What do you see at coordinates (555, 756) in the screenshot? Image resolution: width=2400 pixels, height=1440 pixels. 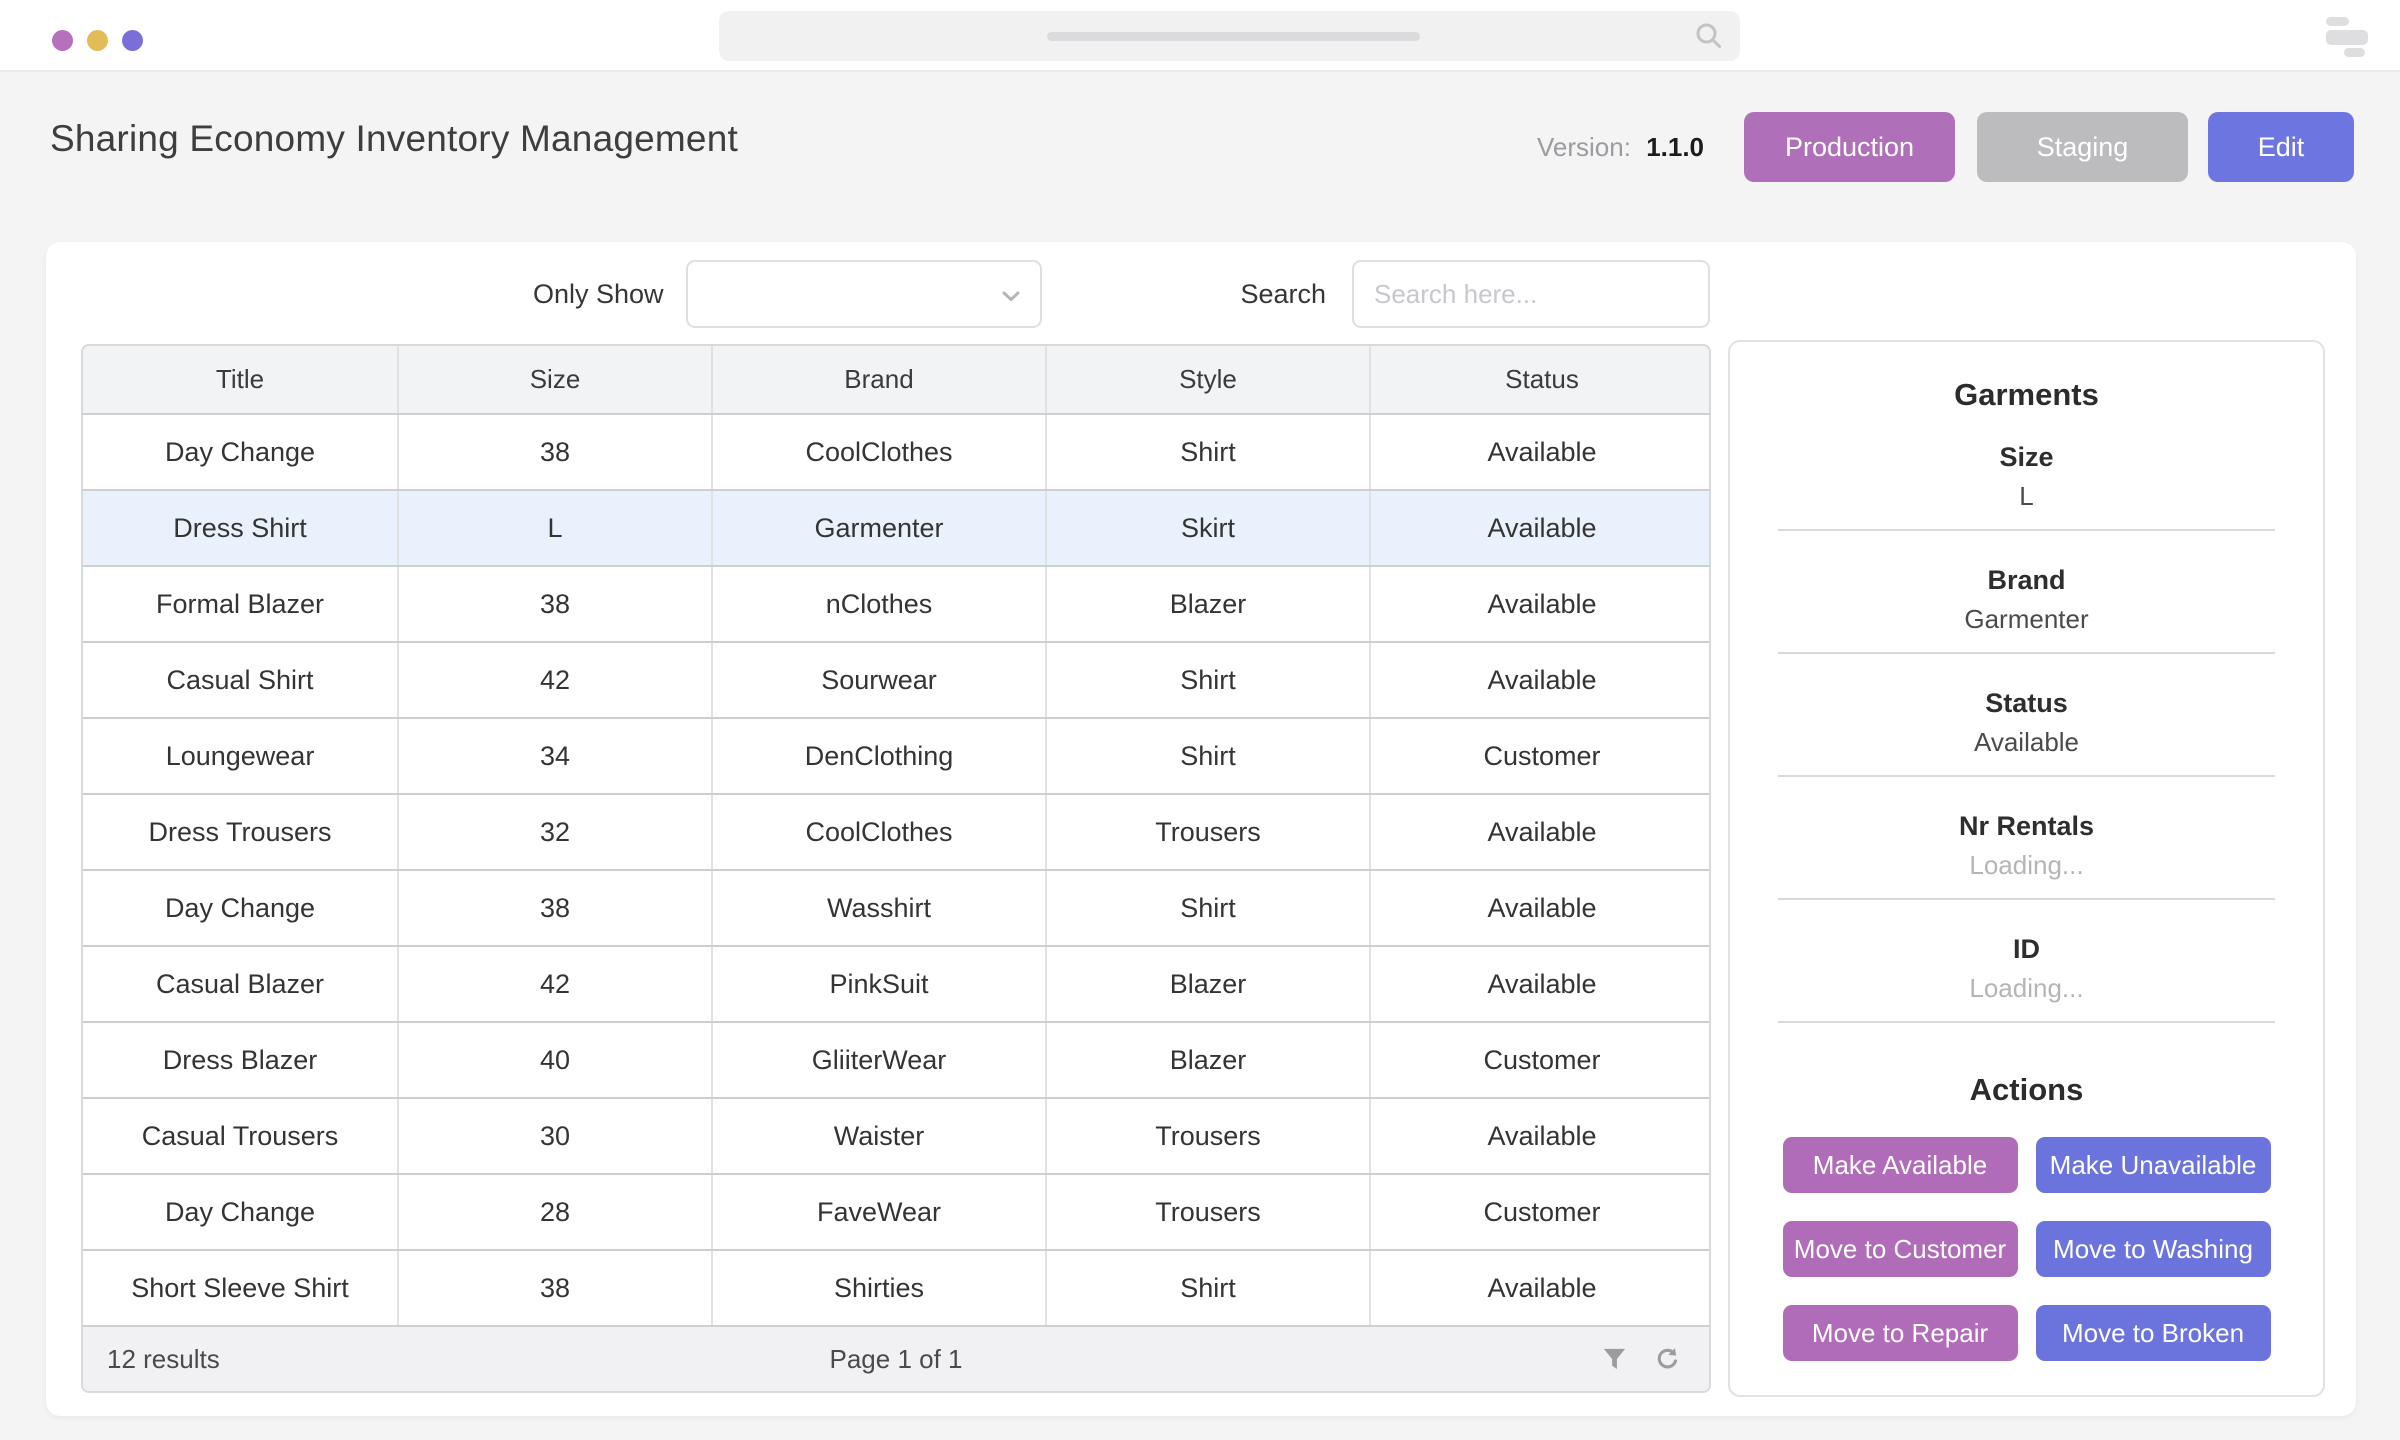 I see `cell-size: 34` at bounding box center [555, 756].